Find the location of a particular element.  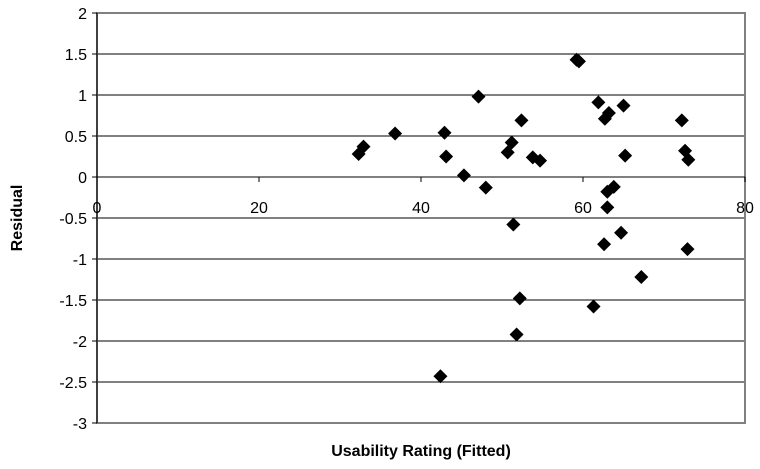

y-tick-label: 0 is located at coordinates (82, 178).